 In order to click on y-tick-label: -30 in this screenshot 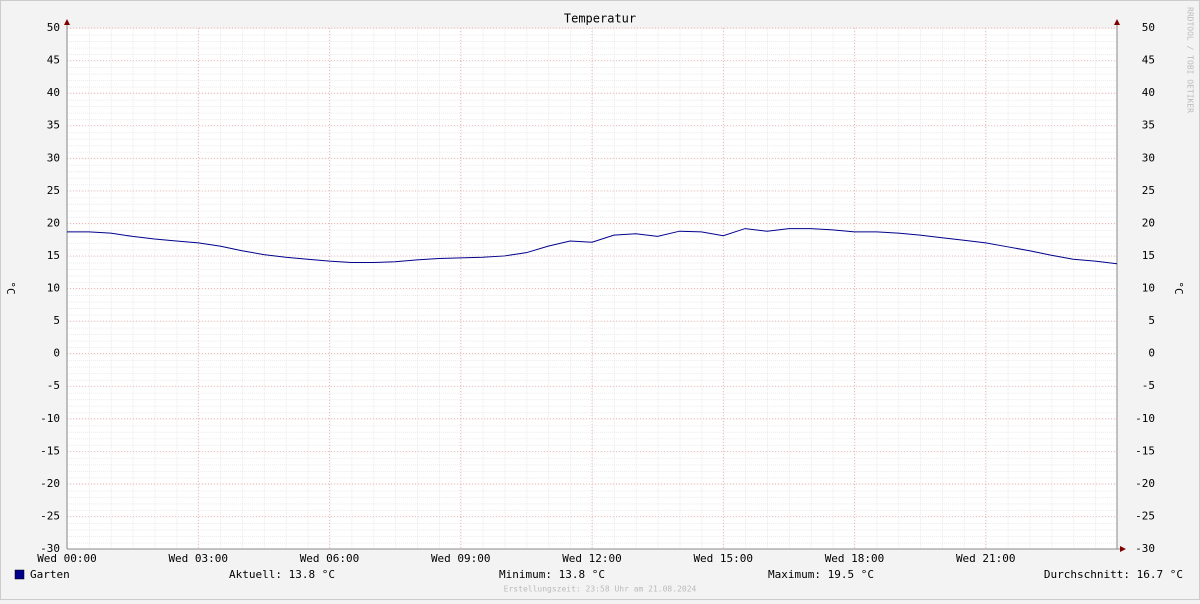, I will do `click(50, 548)`.